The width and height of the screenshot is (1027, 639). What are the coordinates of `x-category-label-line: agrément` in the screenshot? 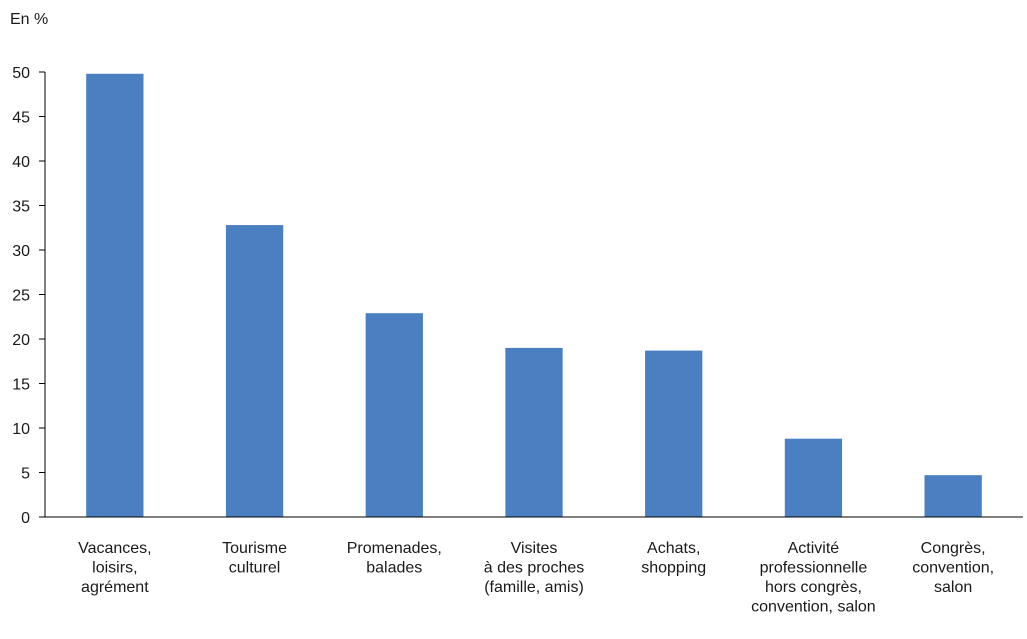 It's located at (115, 587).